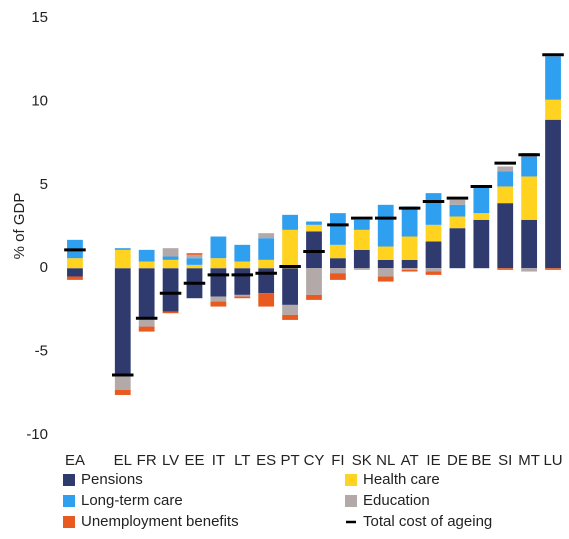  I want to click on x-tick-label: SK, so click(362, 460).